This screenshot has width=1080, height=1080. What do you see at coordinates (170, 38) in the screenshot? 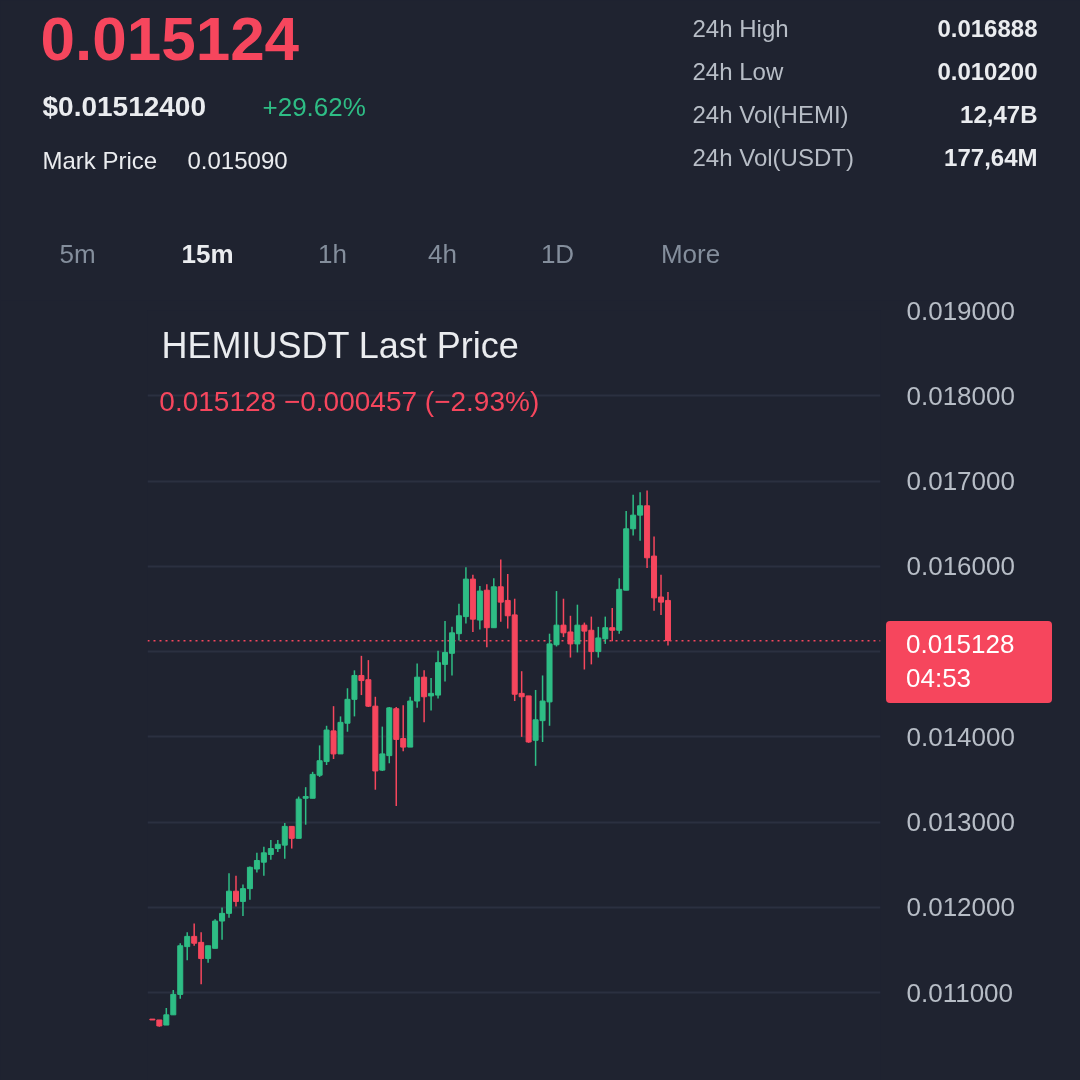
I see `text: 0.015124` at bounding box center [170, 38].